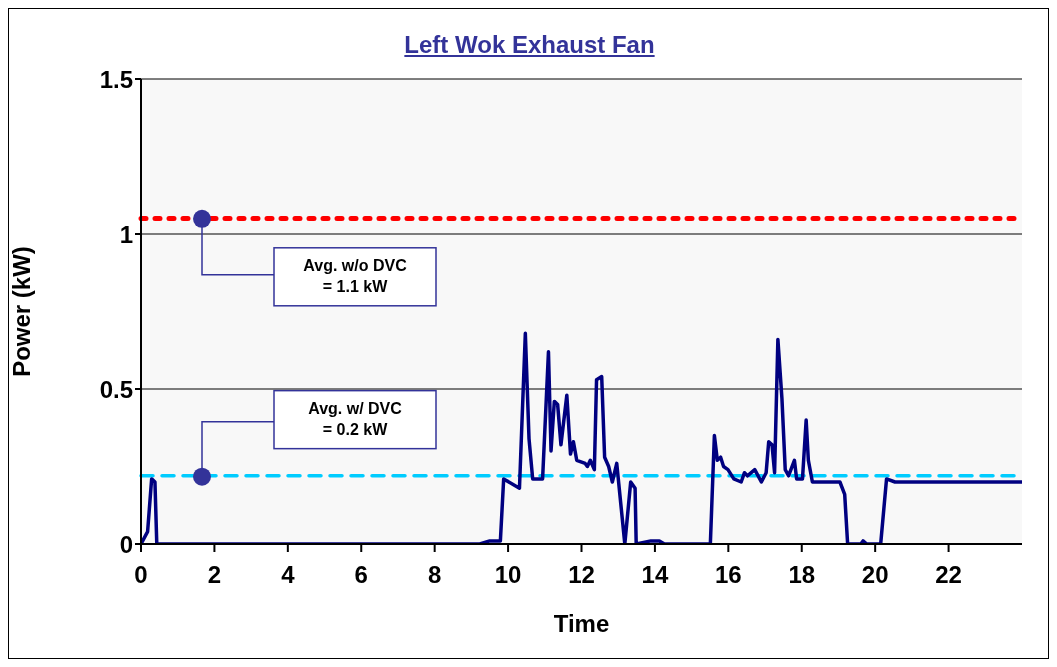  What do you see at coordinates (802, 575) in the screenshot?
I see `x-tick-label: 18` at bounding box center [802, 575].